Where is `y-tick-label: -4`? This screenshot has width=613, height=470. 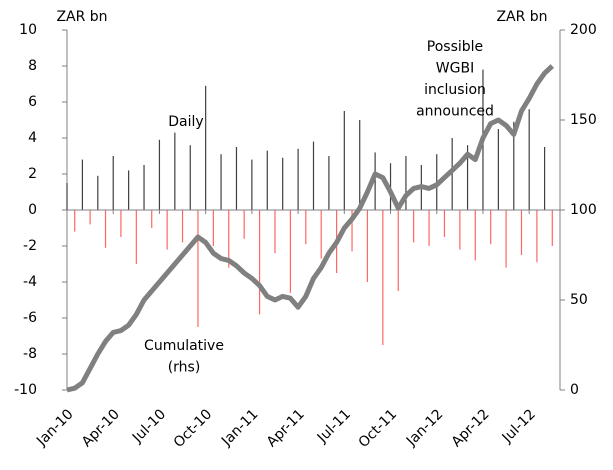 y-tick-label: -4 is located at coordinates (30, 282).